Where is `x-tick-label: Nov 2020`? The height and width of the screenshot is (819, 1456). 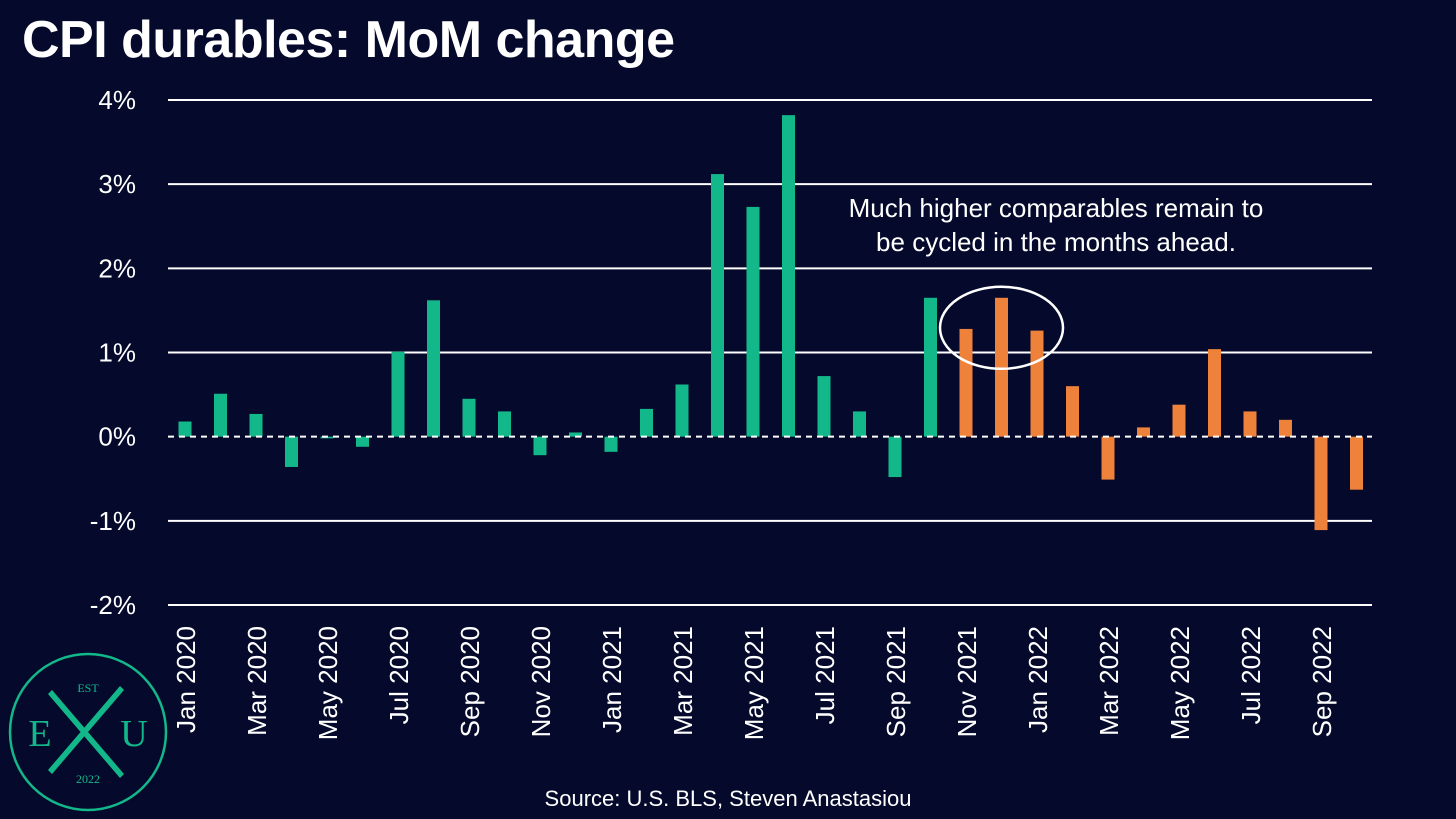 x-tick-label: Nov 2020 is located at coordinates (541, 681).